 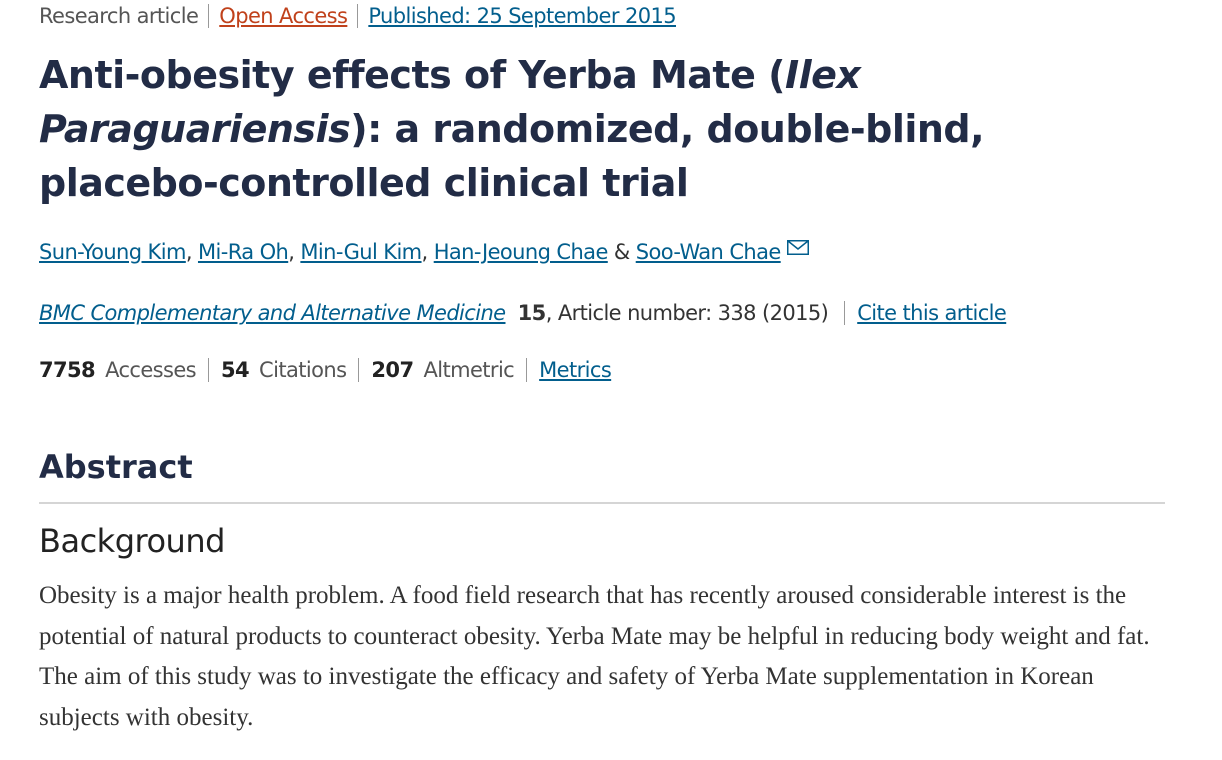 What do you see at coordinates (932, 313) in the screenshot?
I see `cite-article-link: Cite this article` at bounding box center [932, 313].